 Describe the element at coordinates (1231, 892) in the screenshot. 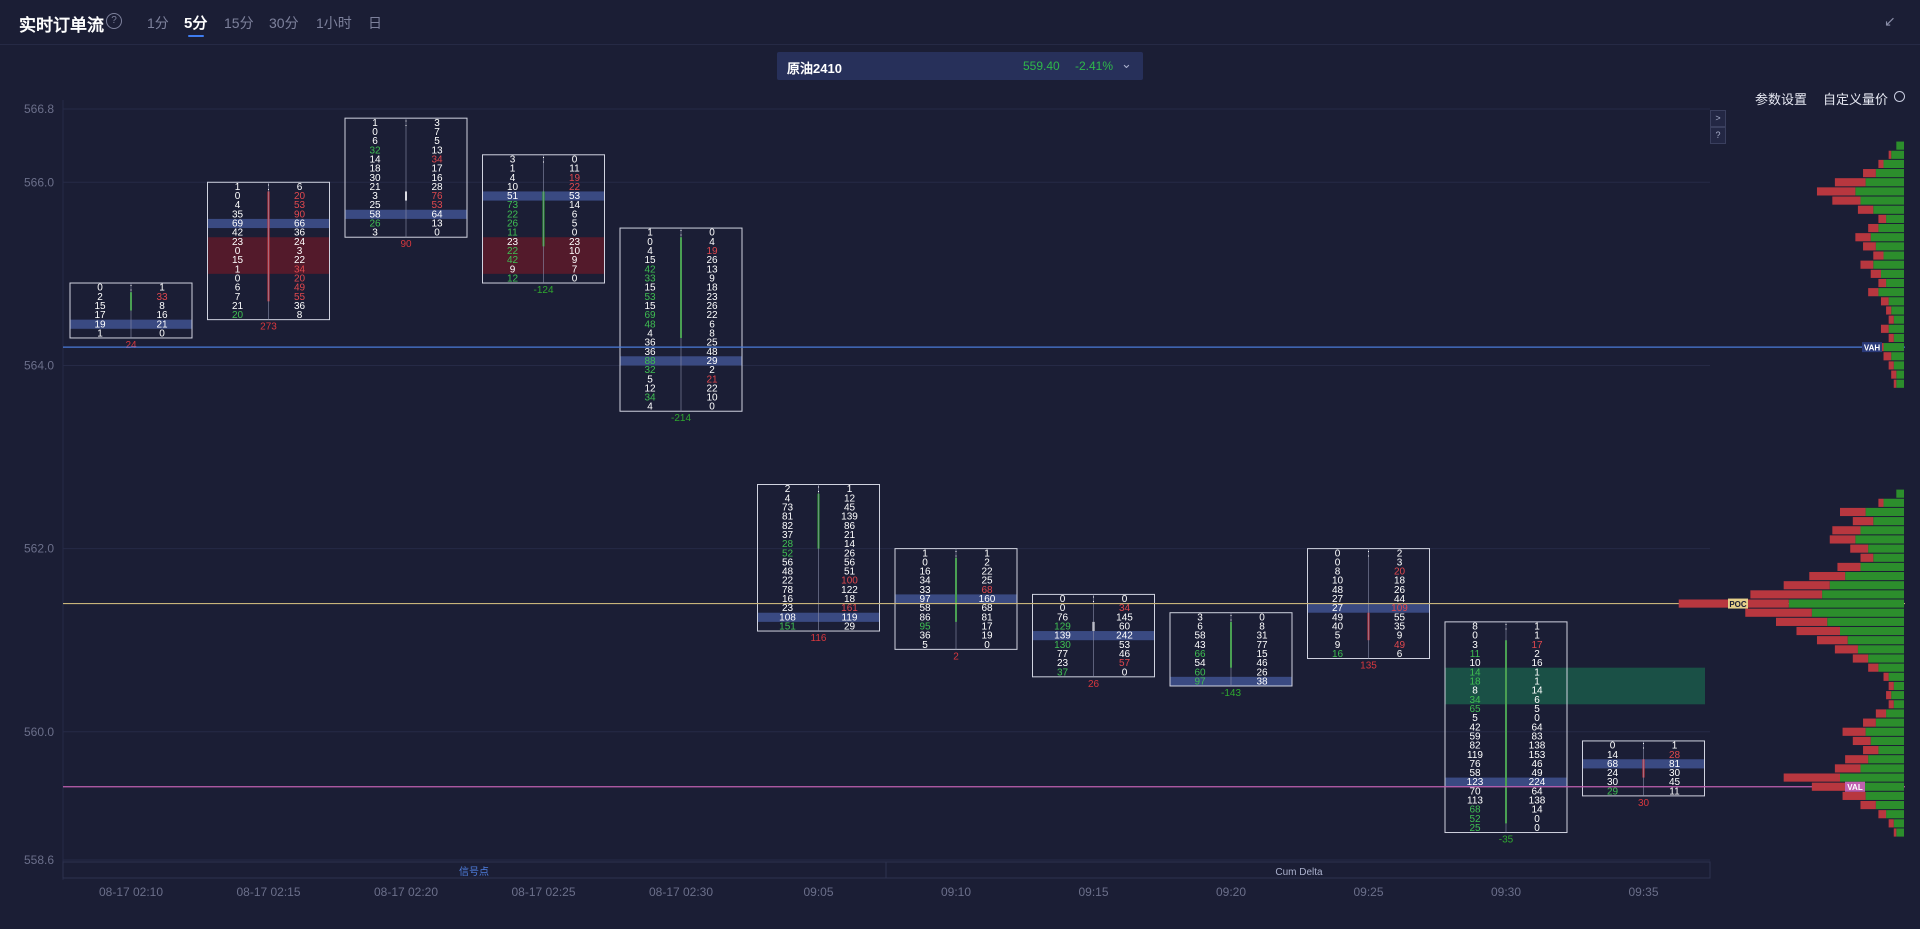

I see `x-tick-label: 09:20` at that location.